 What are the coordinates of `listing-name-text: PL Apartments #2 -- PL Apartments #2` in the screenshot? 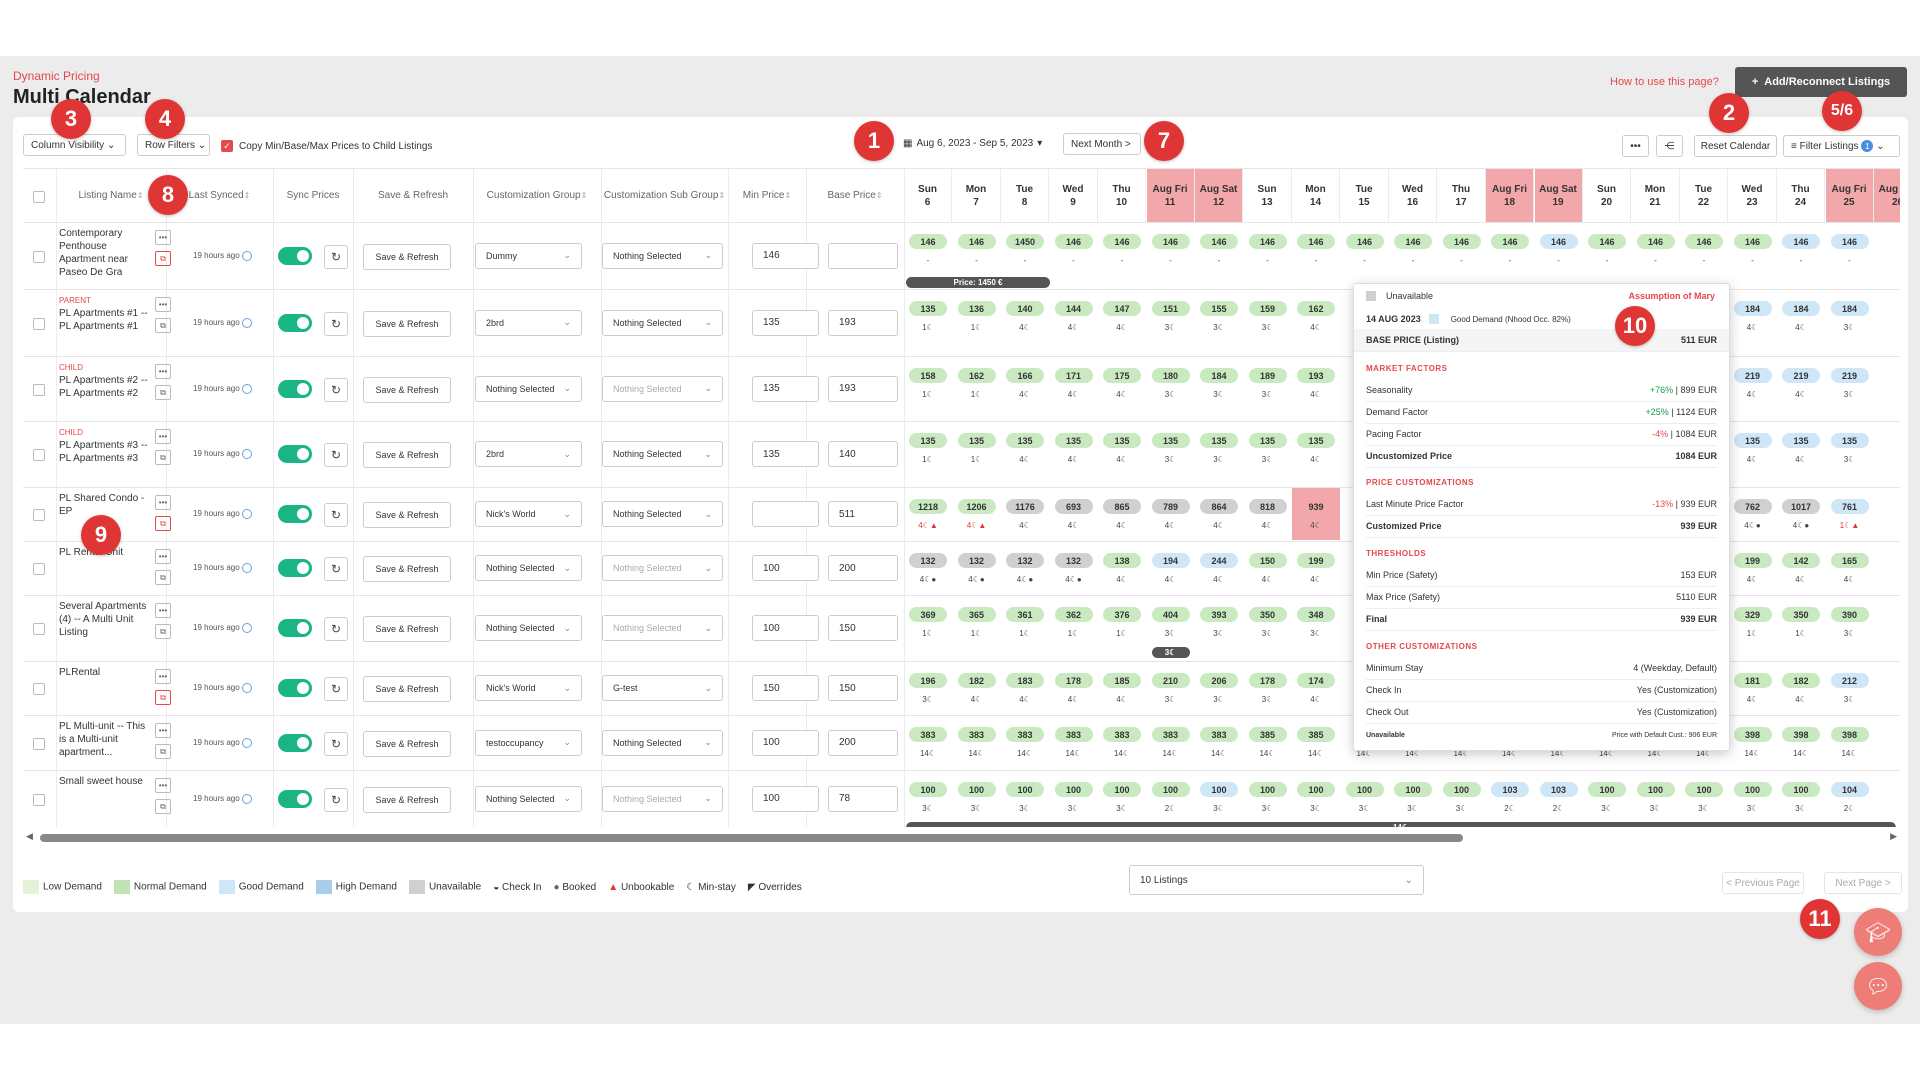 It's located at (103, 387).